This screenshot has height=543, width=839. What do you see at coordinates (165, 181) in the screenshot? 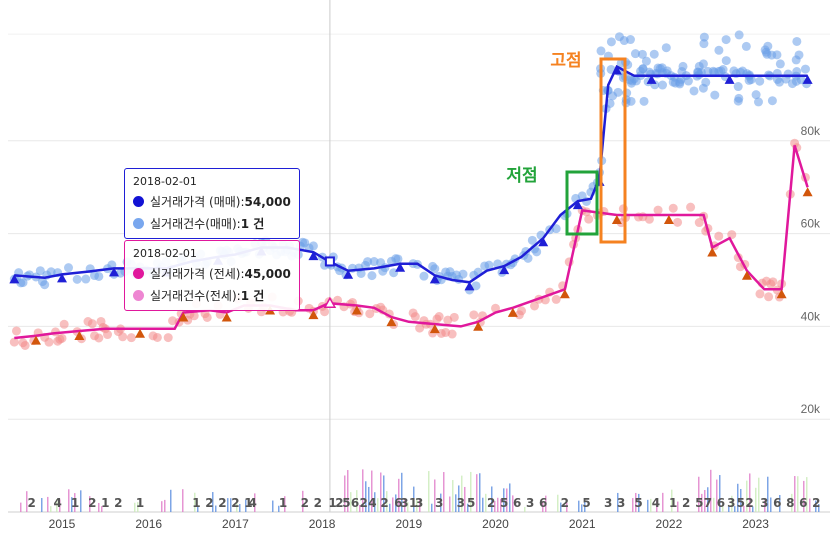
I see `tooltip-sale-date: 2018-02-01` at bounding box center [165, 181].